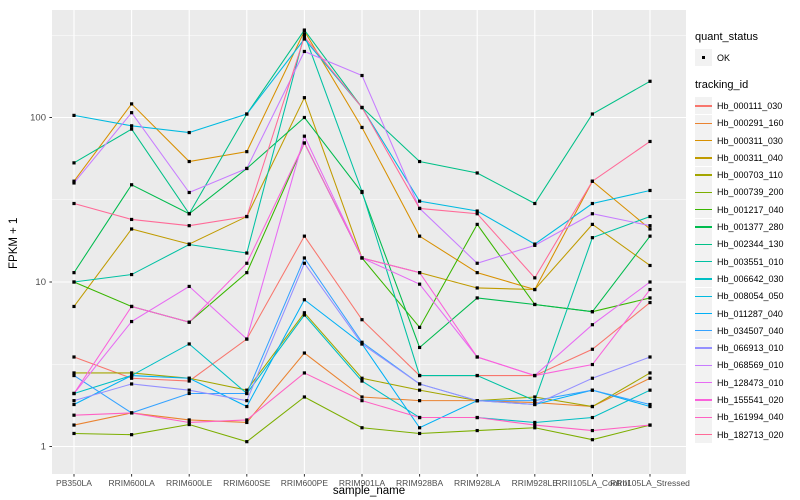  What do you see at coordinates (747, 296) in the screenshot?
I see `legend-item: Hb_008054_050` at bounding box center [747, 296].